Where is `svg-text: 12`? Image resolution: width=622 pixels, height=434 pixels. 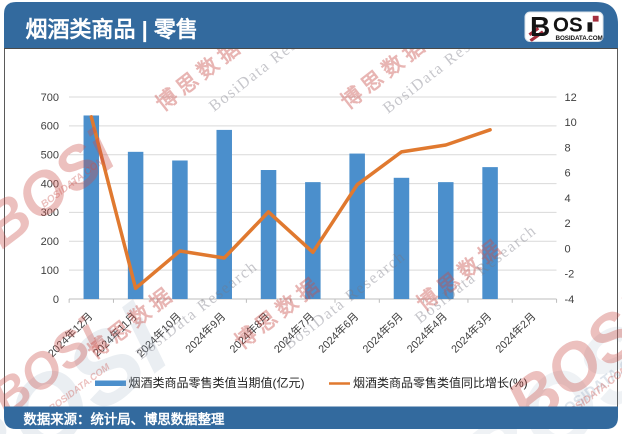 svg-text: 12 is located at coordinates (571, 98).